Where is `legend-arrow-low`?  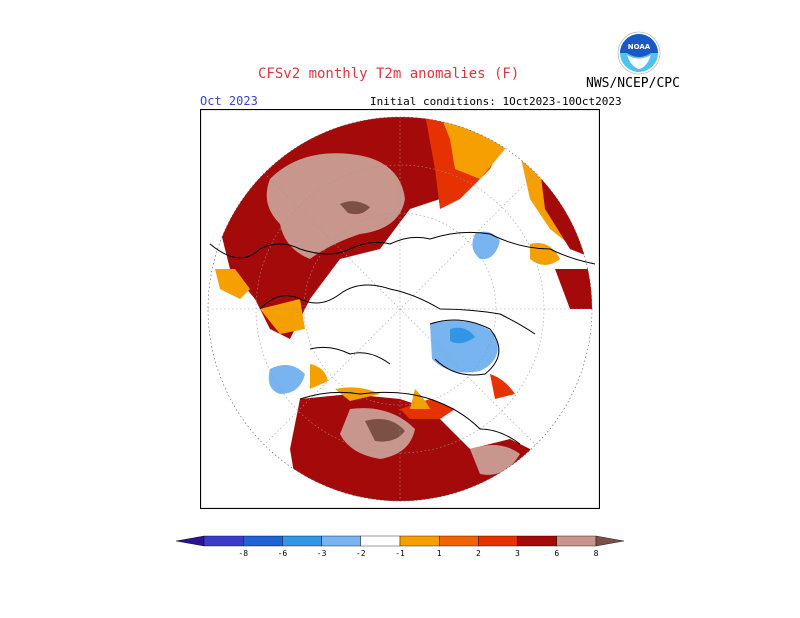
legend-arrow-low is located at coordinates (190, 541).